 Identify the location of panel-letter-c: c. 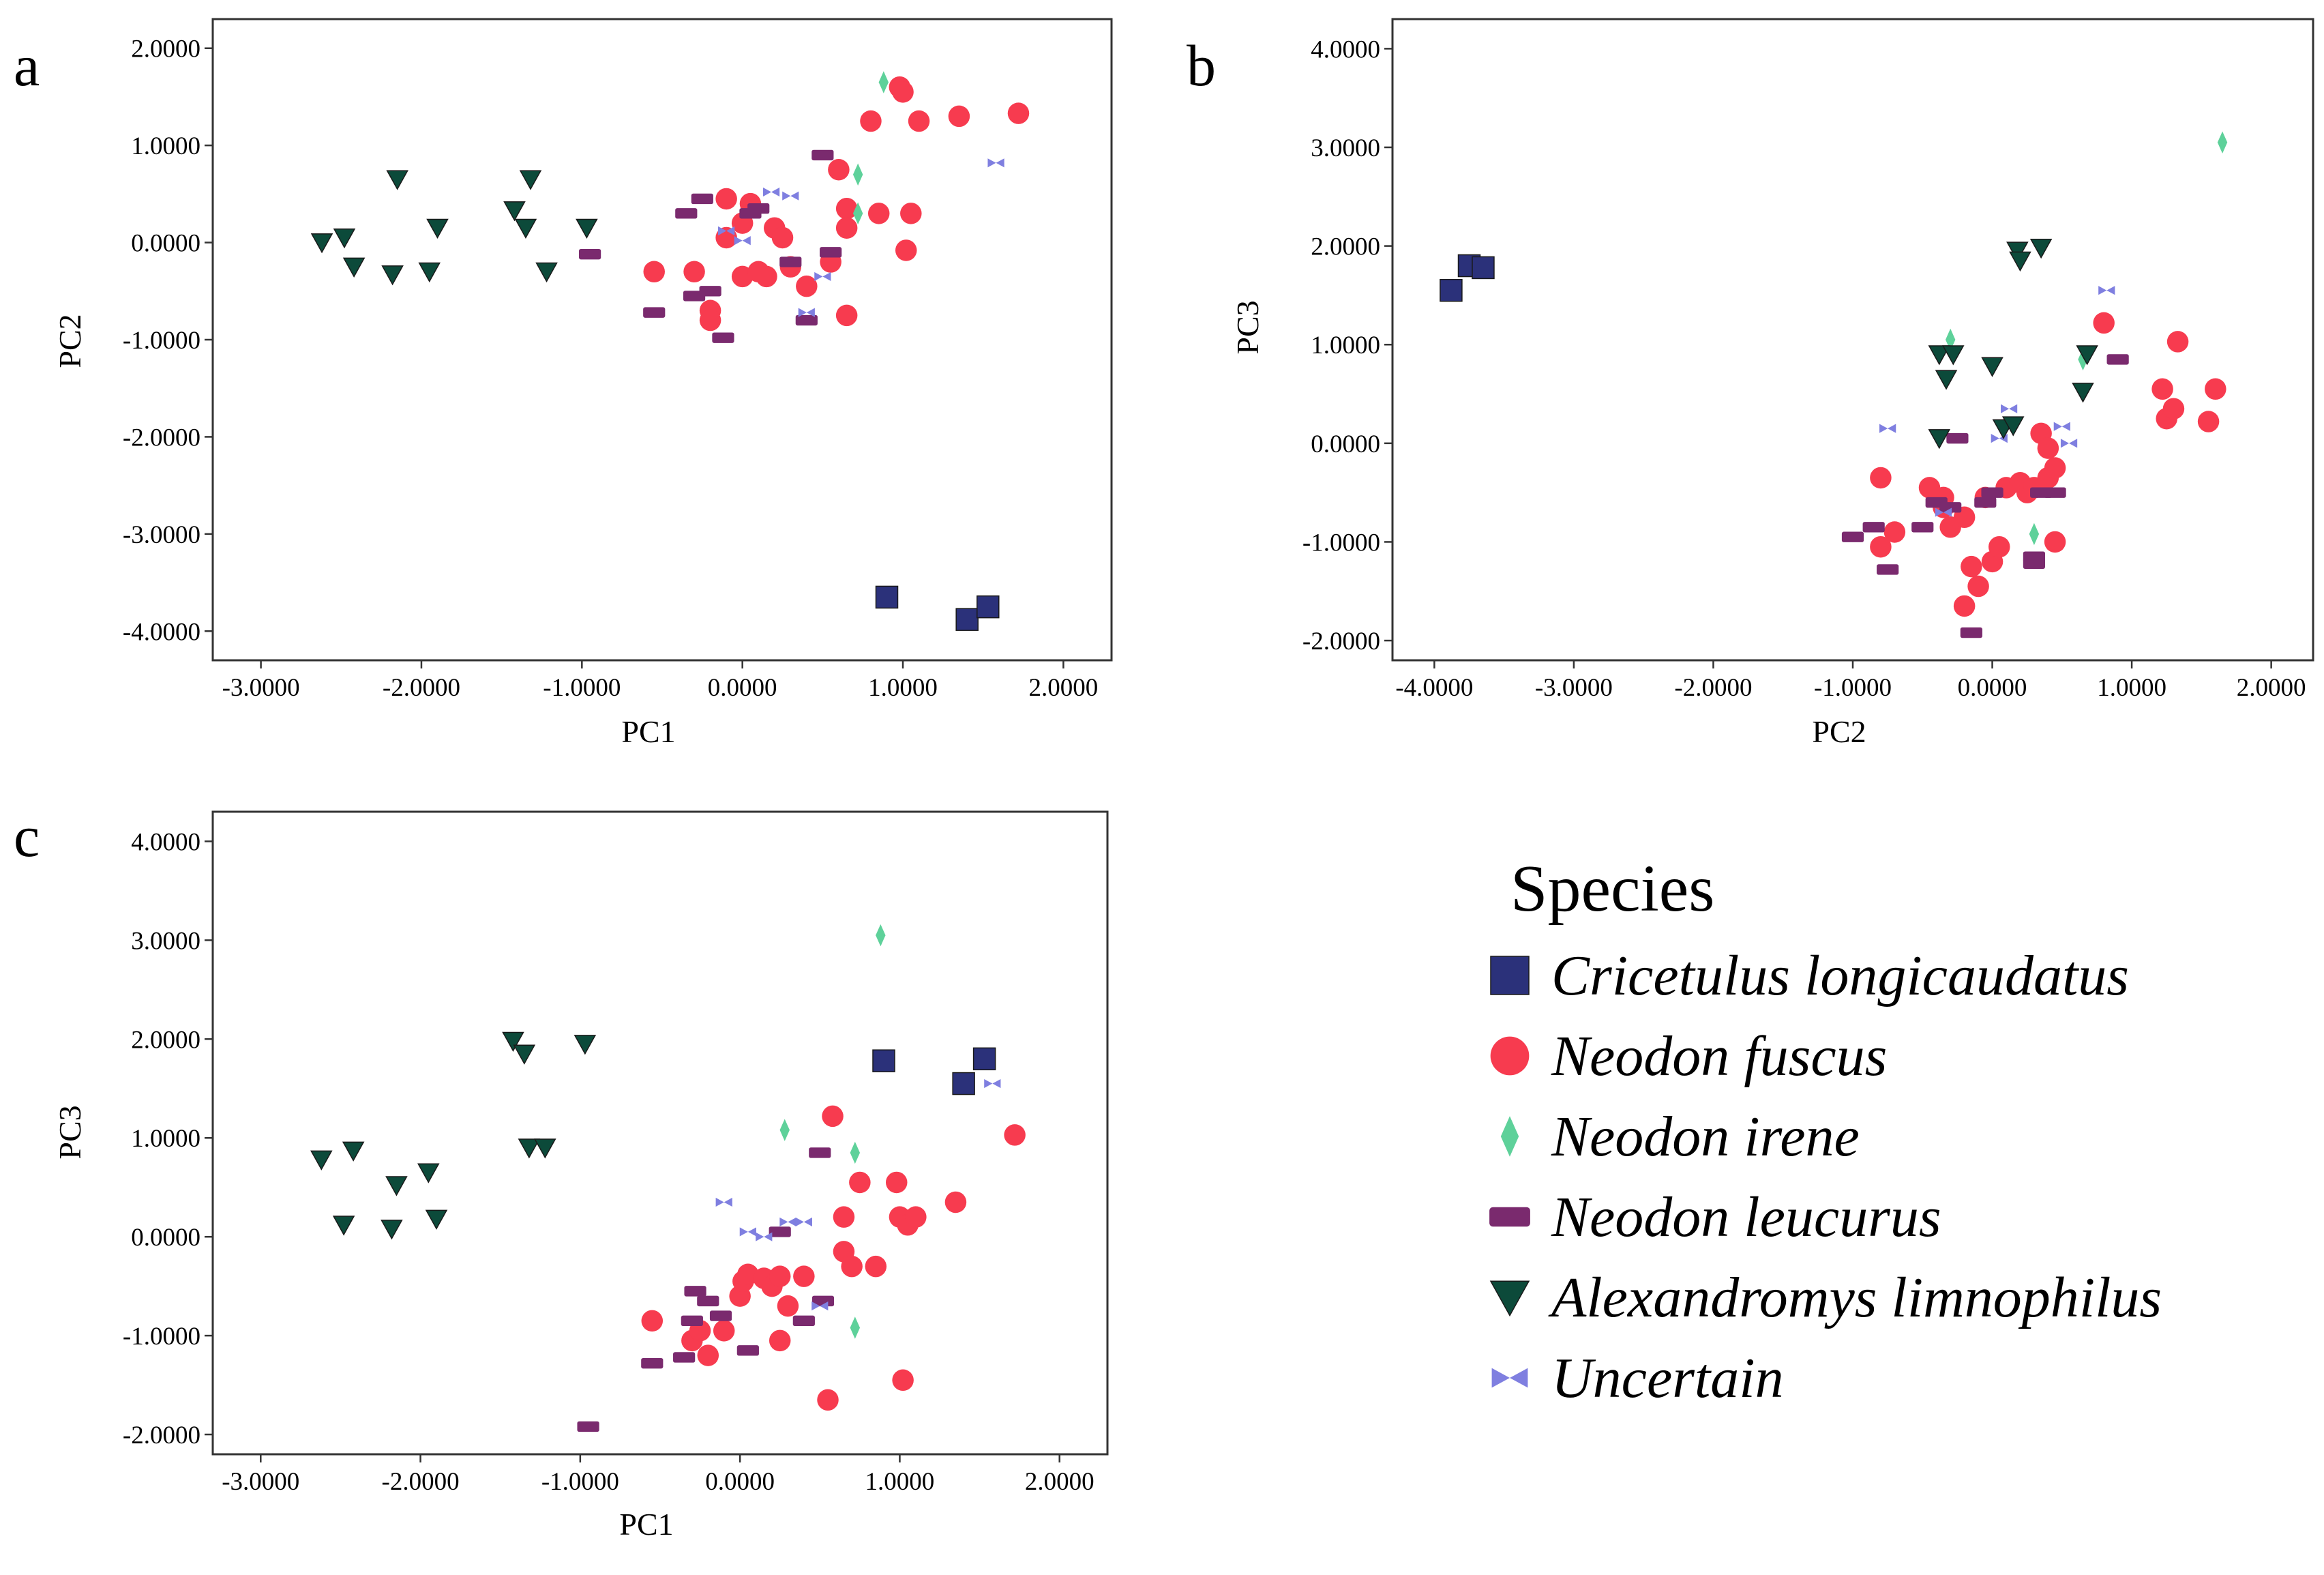
(27, 837).